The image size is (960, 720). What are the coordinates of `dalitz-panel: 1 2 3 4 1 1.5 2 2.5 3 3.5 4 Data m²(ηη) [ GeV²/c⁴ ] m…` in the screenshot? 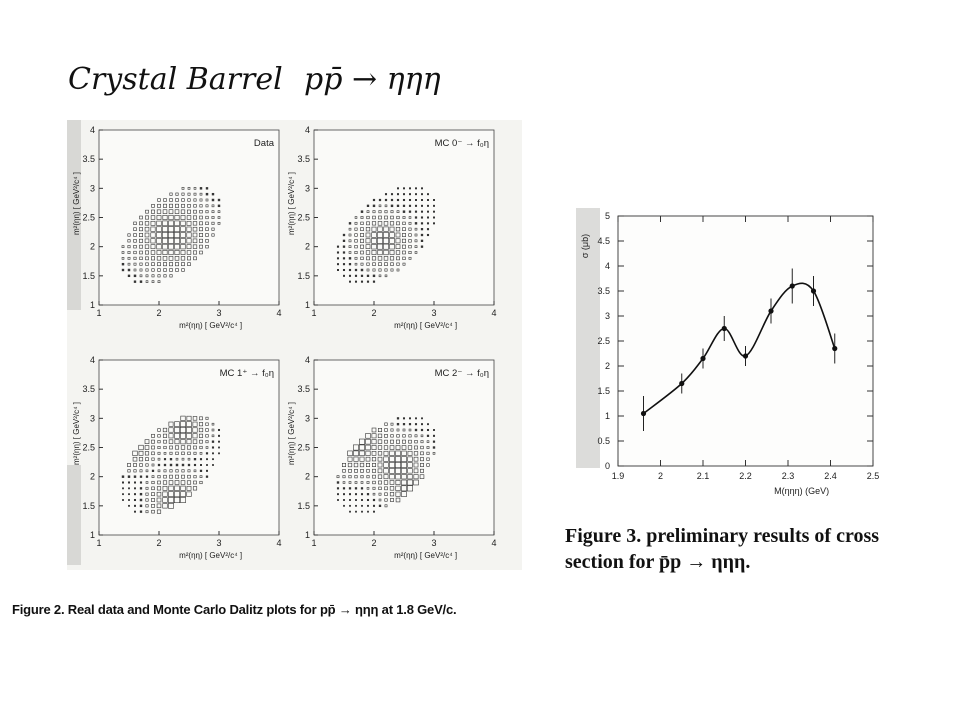 It's located at (177, 227).